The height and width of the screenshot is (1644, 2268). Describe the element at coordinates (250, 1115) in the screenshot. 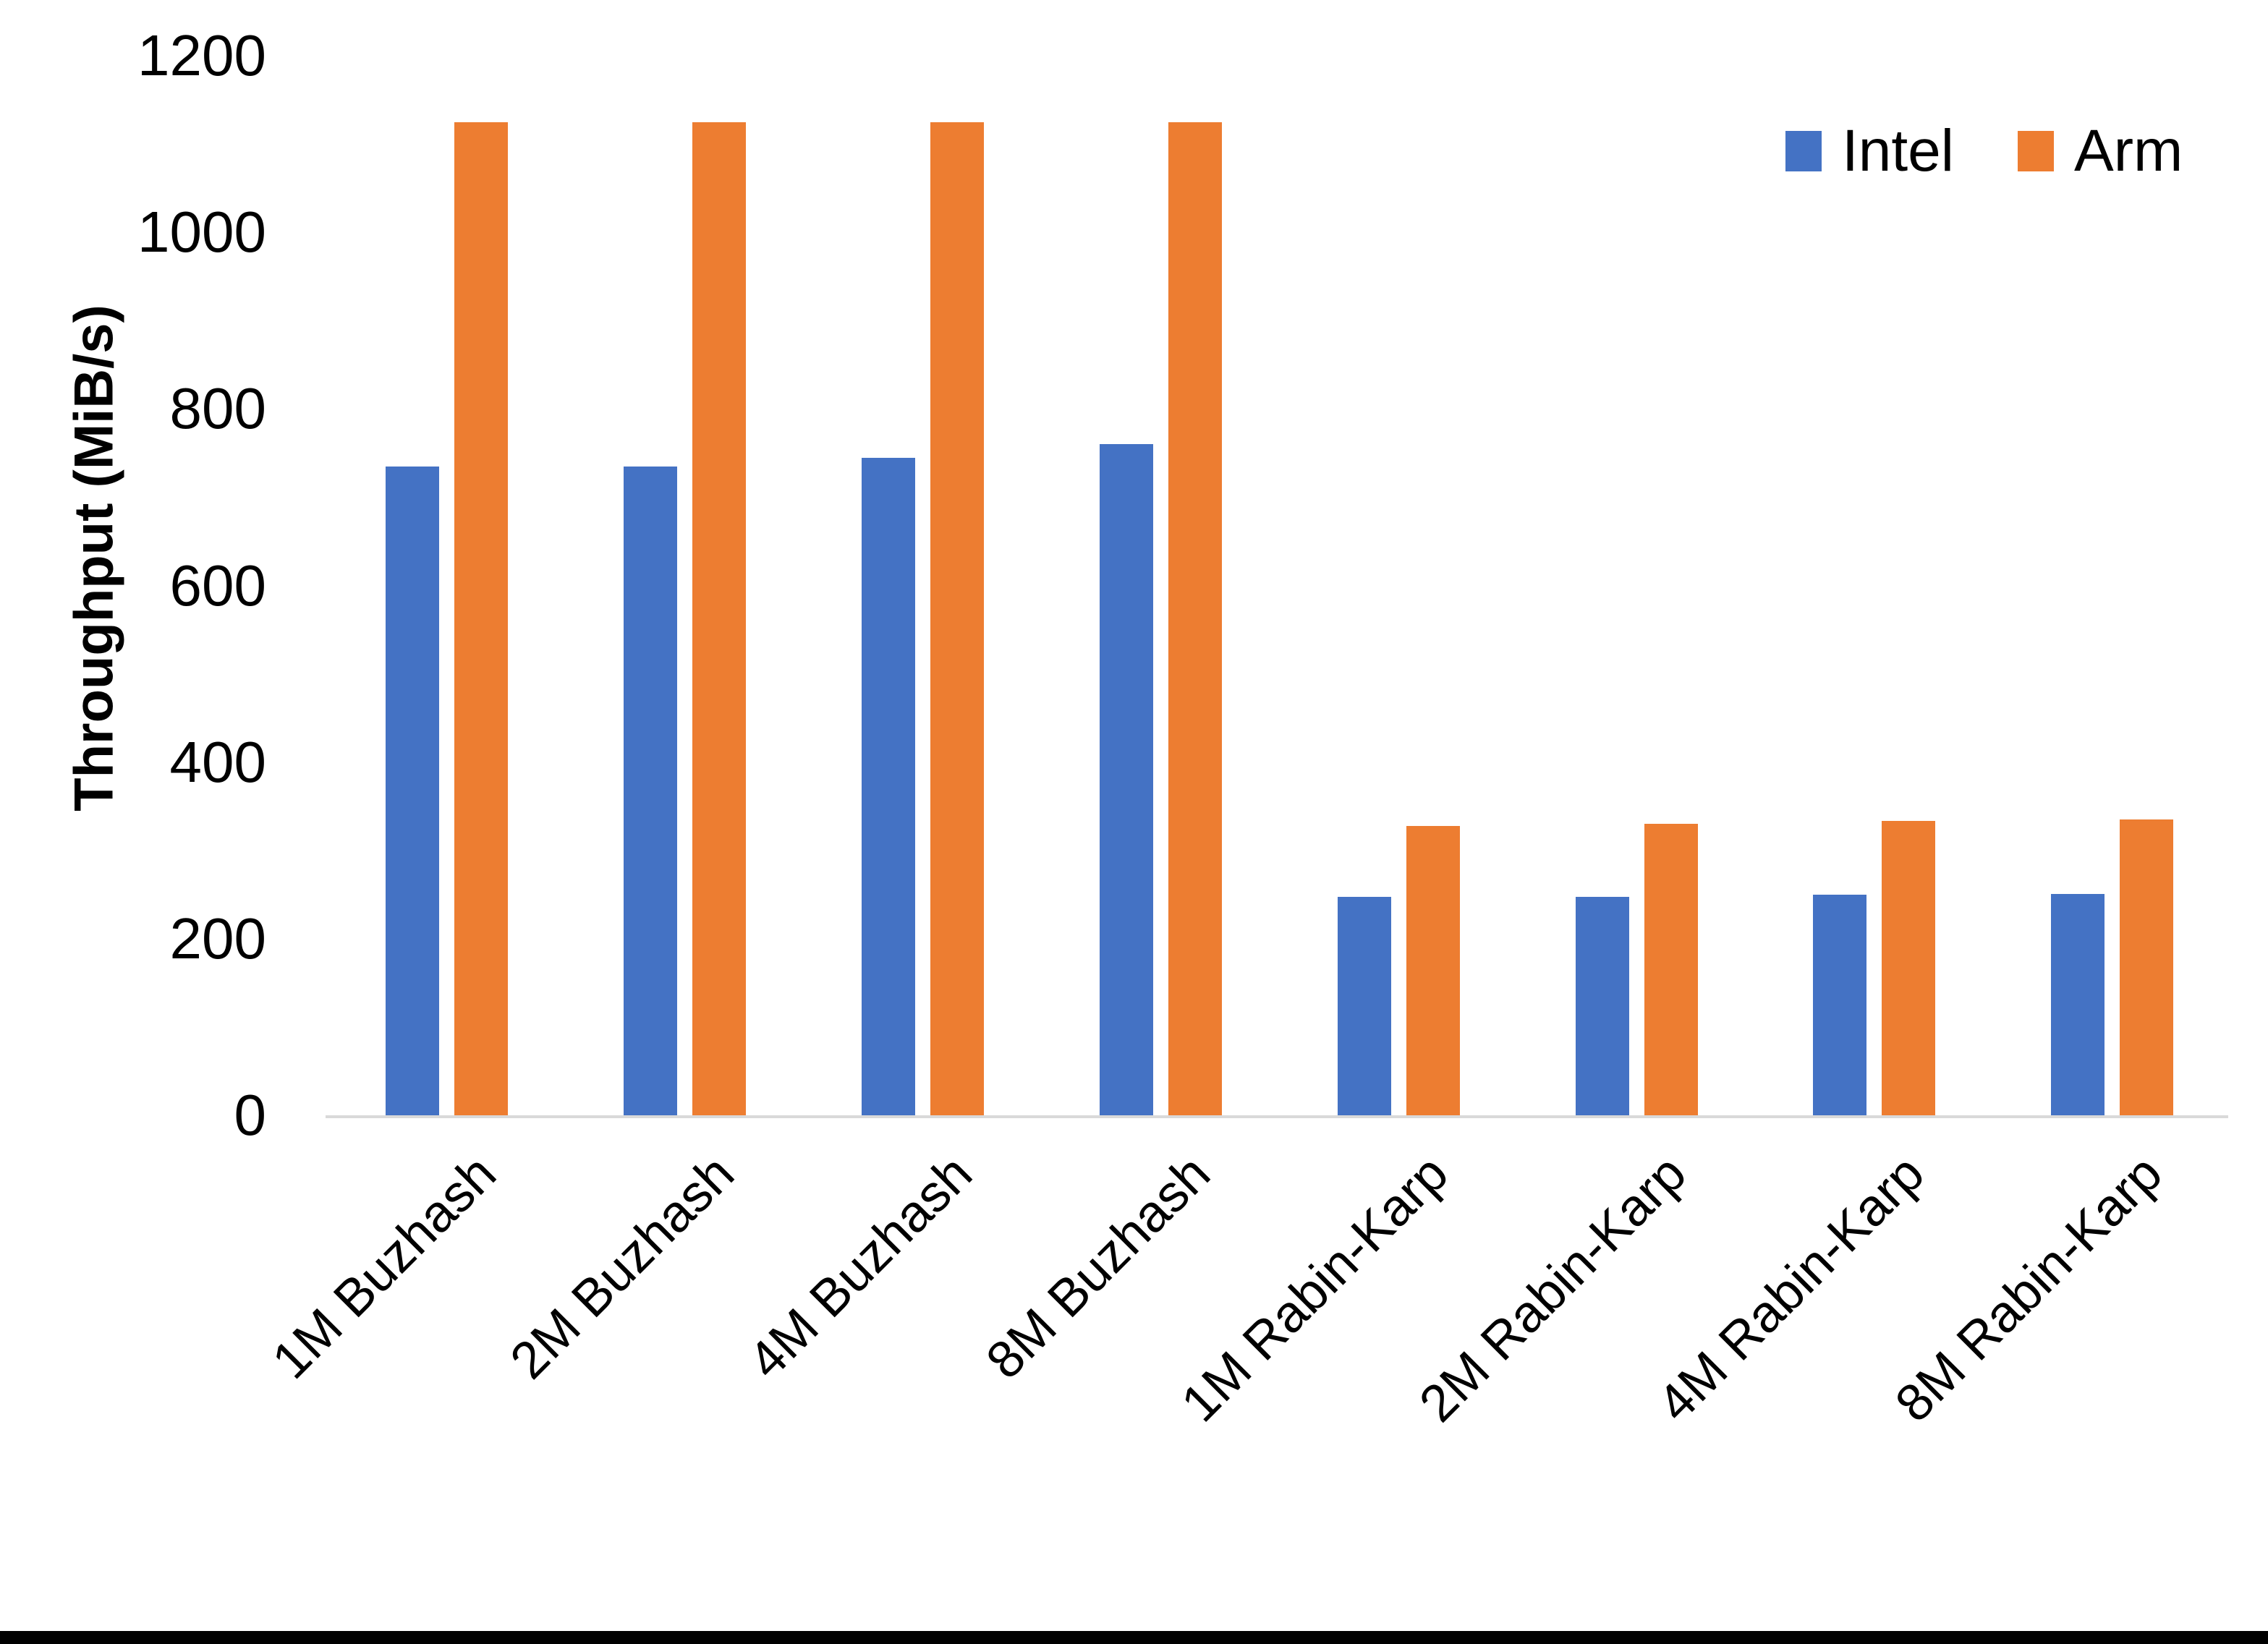

I see `y-tick-label: 0` at that location.